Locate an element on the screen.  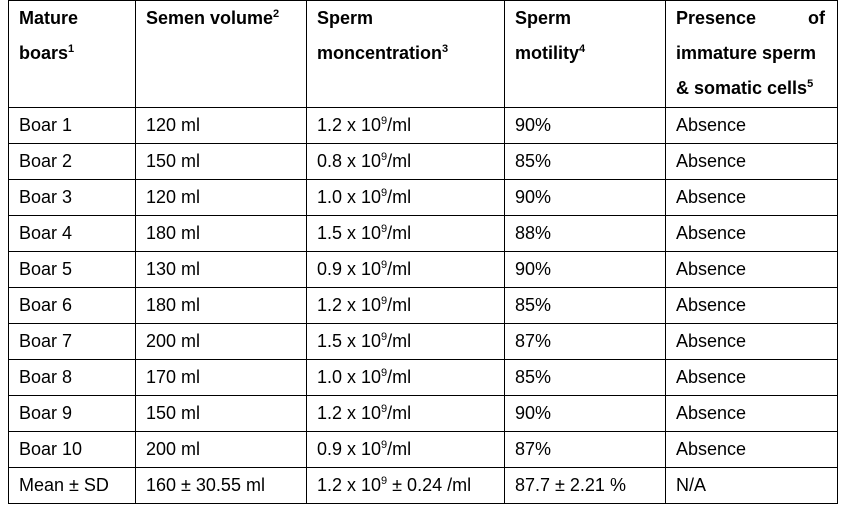
header-mature-boars: Mature boars1 is located at coordinates (72, 54).